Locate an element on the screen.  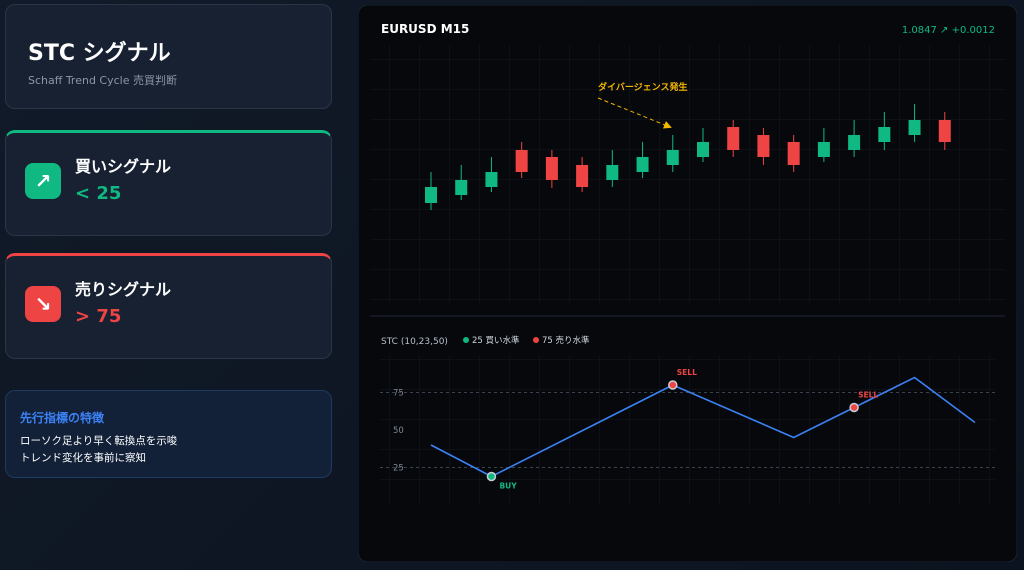
buy-label: 買いシグナル is located at coordinates (123, 166).